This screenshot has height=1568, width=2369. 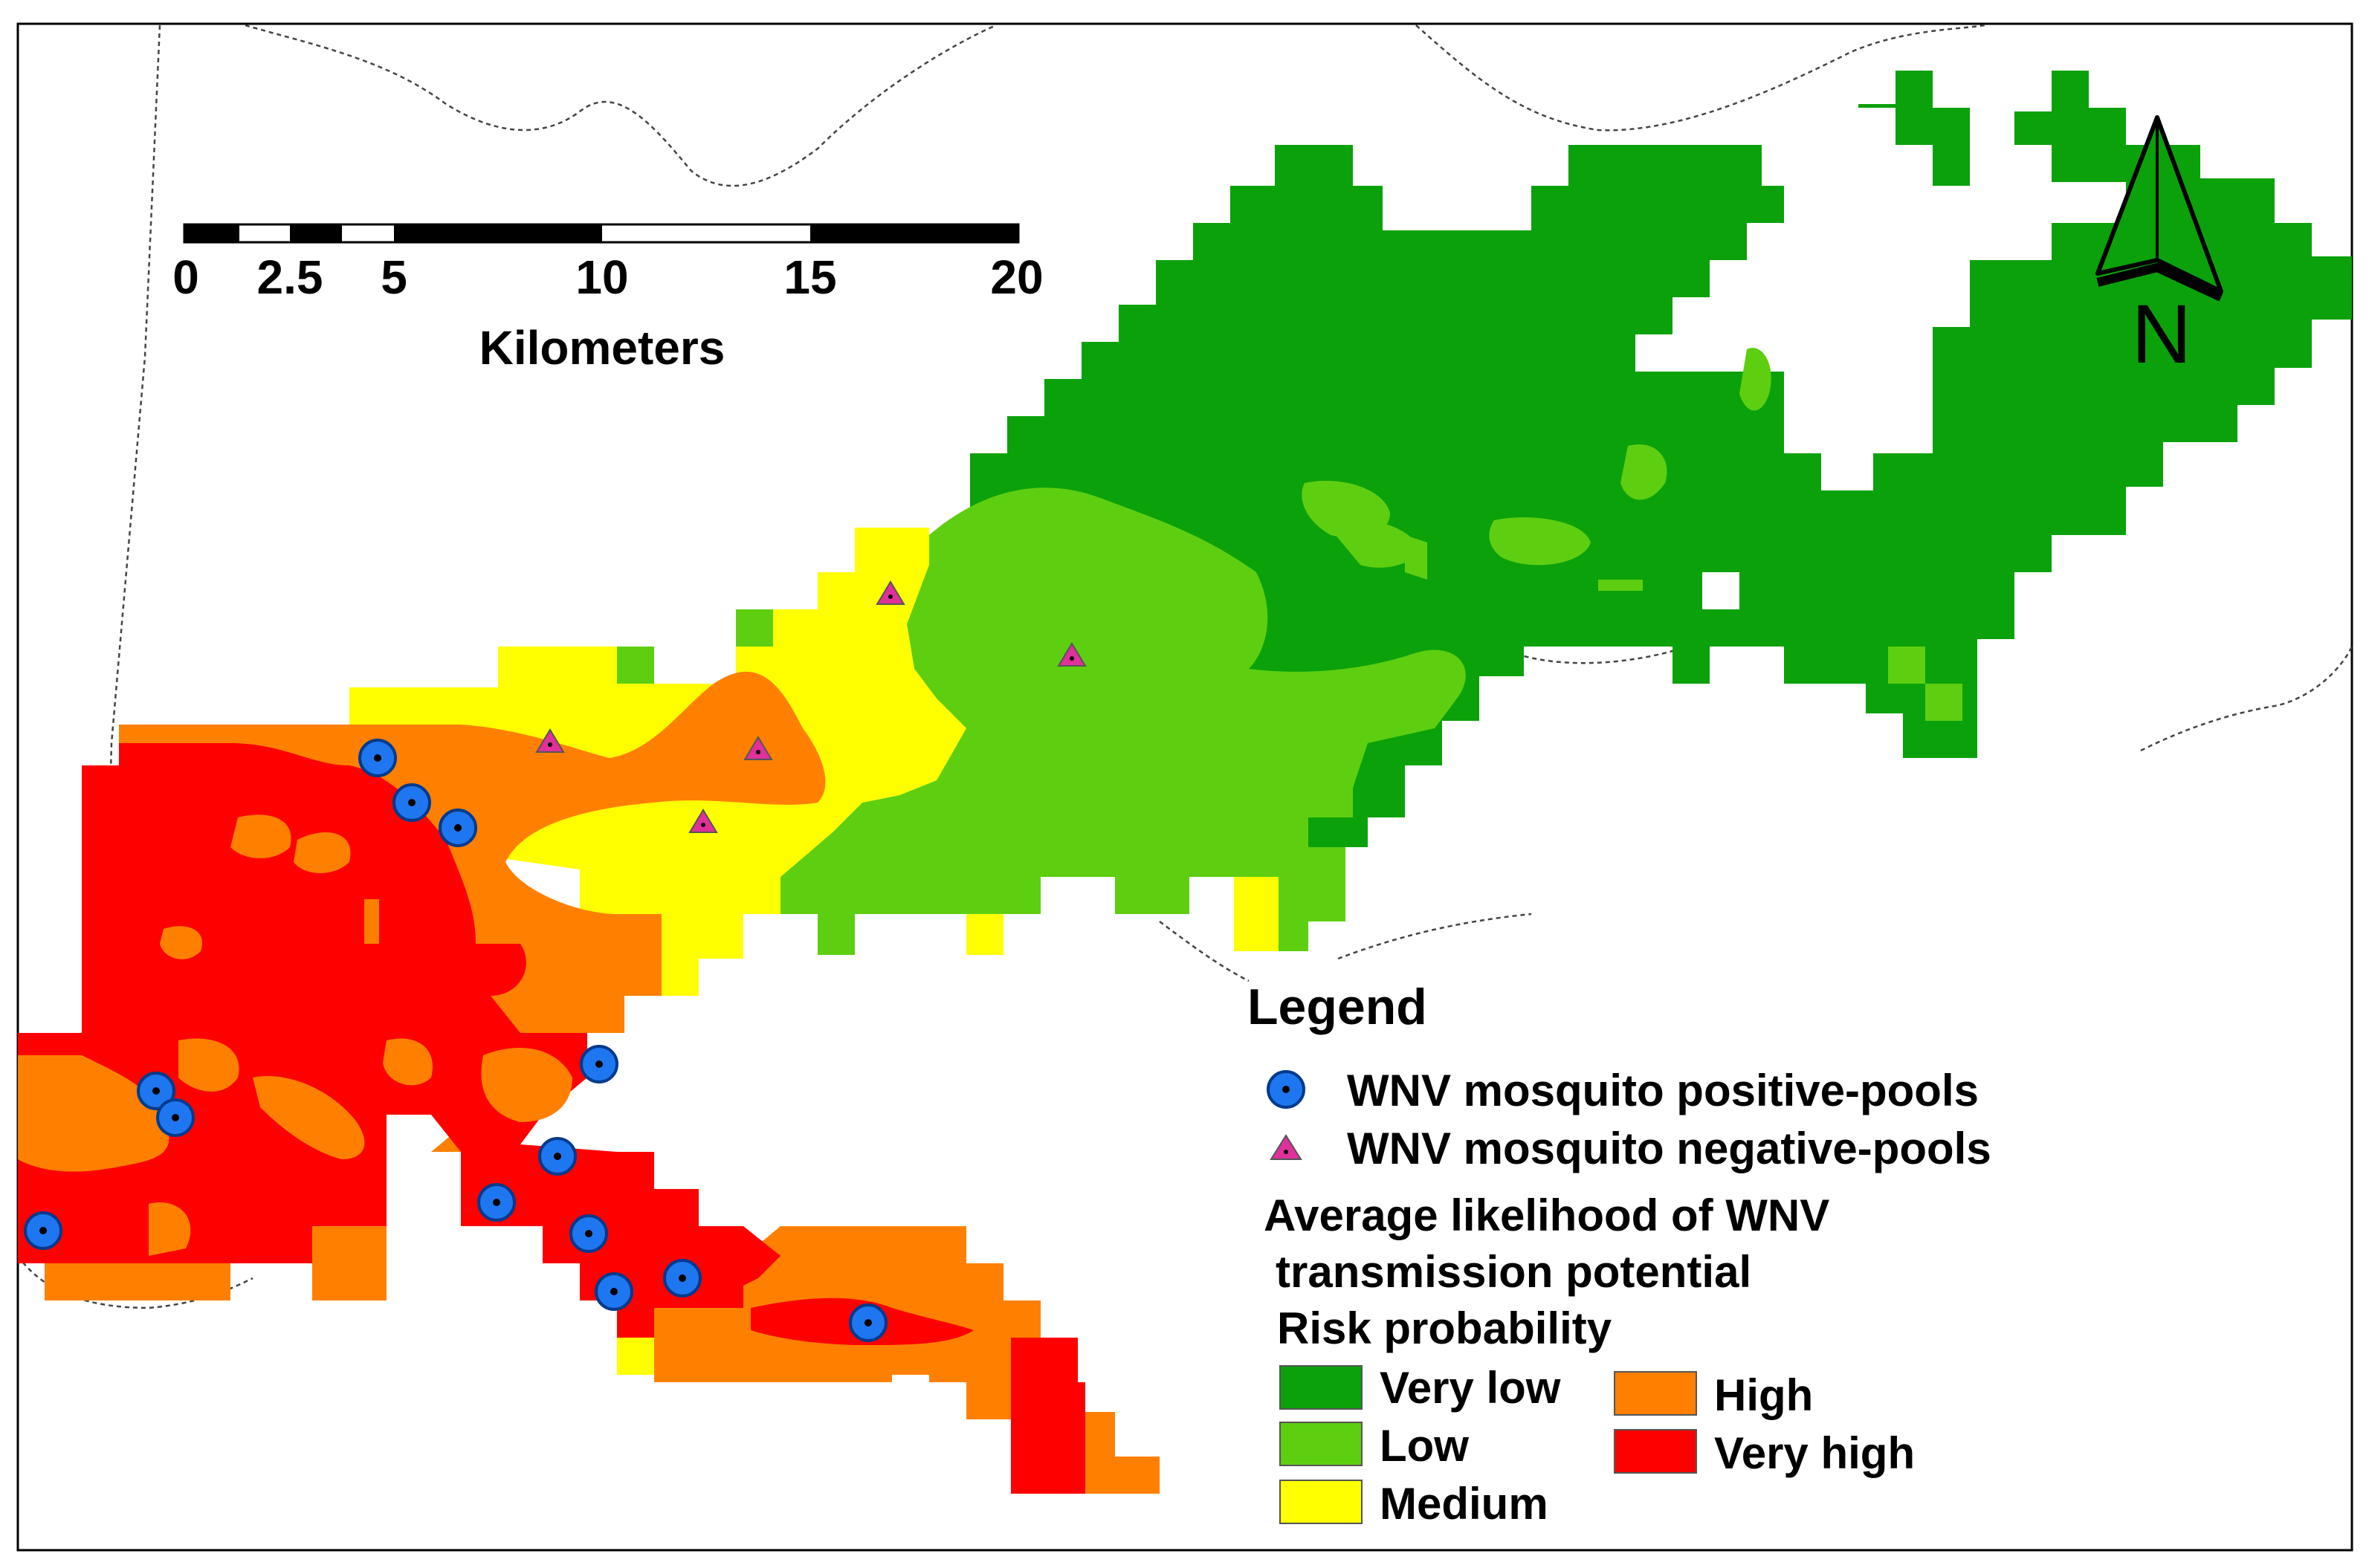 I want to click on north-arrow-icon: N, so click(x=2159, y=247).